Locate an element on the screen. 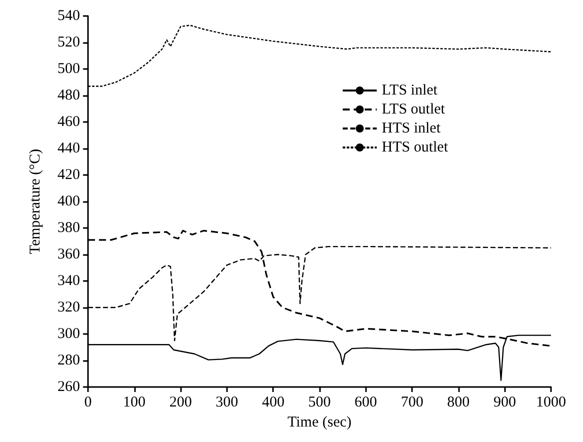 This screenshot has height=442, width=583. x-tick-label: 600 is located at coordinates (366, 402).